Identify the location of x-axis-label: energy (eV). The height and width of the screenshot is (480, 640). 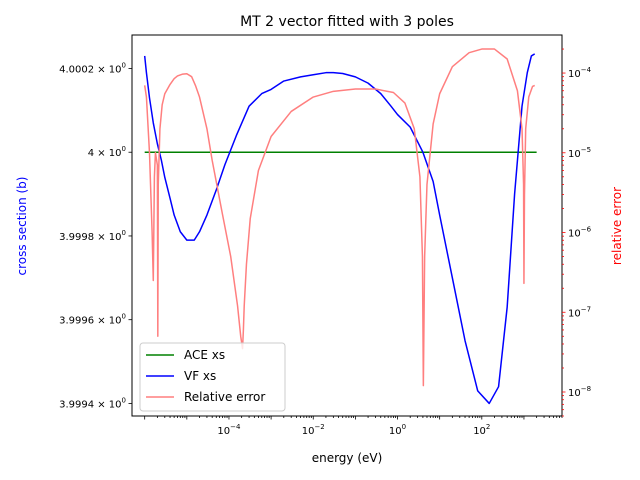
(347, 458).